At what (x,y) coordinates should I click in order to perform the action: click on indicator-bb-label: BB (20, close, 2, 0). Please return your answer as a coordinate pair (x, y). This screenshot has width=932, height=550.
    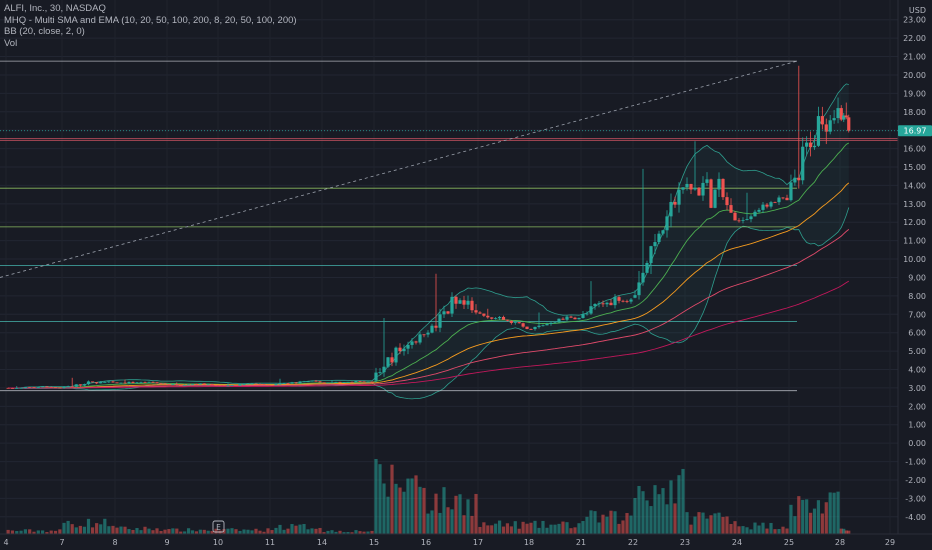
    Looking at the image, I should click on (44, 31).